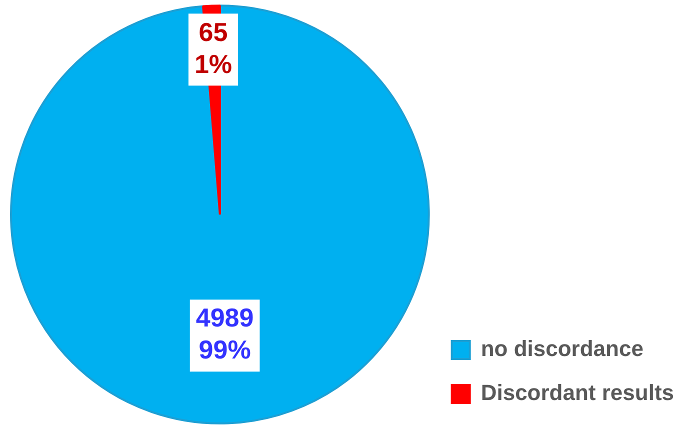  What do you see at coordinates (562, 349) in the screenshot?
I see `legend-label: no discordance` at bounding box center [562, 349].